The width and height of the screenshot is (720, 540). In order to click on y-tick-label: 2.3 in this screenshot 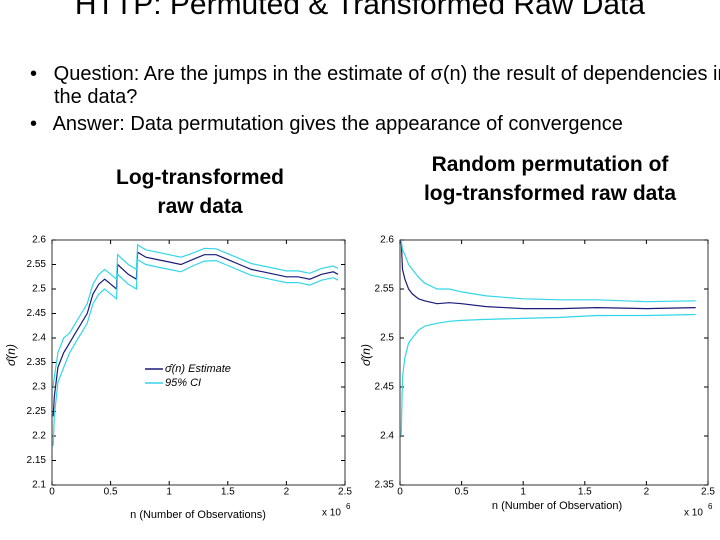, I will do `click(39, 387)`.